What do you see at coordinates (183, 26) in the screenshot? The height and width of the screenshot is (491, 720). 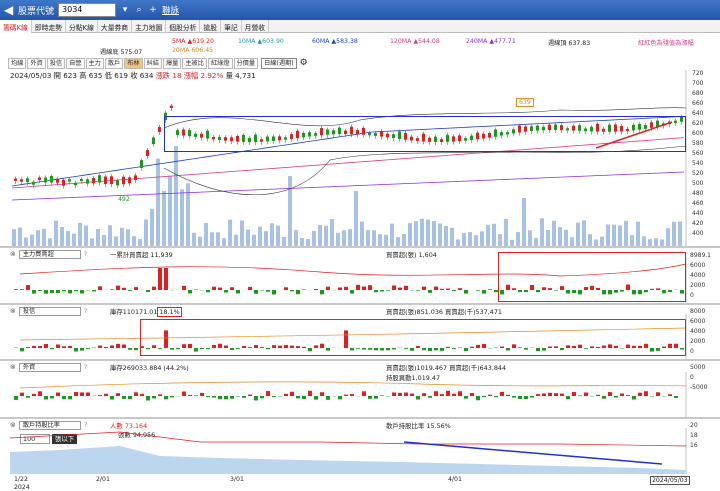 I see `tab-stock-analysis: 個股分析` at bounding box center [183, 26].